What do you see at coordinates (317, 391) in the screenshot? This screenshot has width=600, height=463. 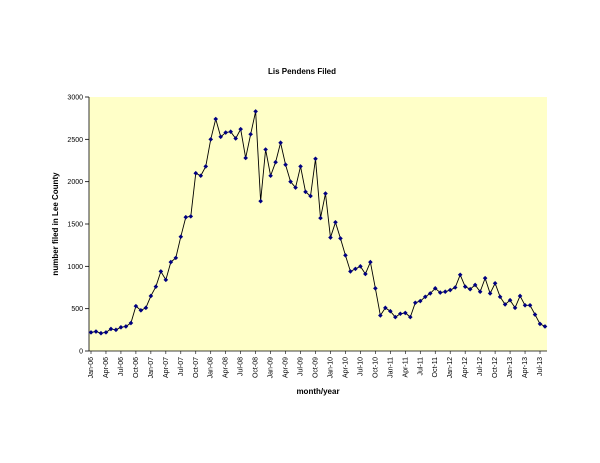 I see `x-axis-title: month/year` at bounding box center [317, 391].